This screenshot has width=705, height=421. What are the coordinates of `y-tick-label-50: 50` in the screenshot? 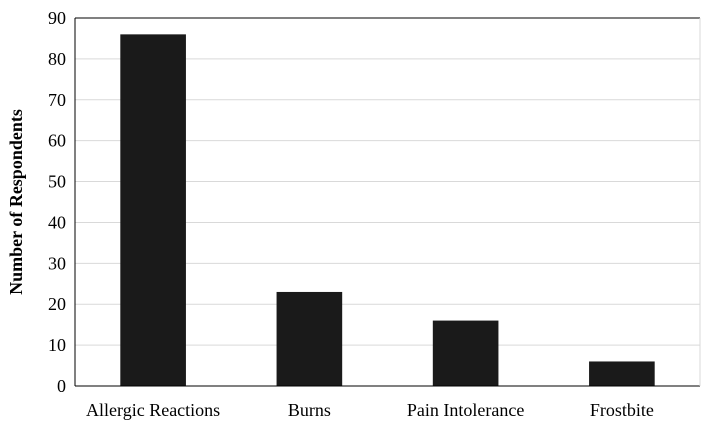 It's located at (57, 182).